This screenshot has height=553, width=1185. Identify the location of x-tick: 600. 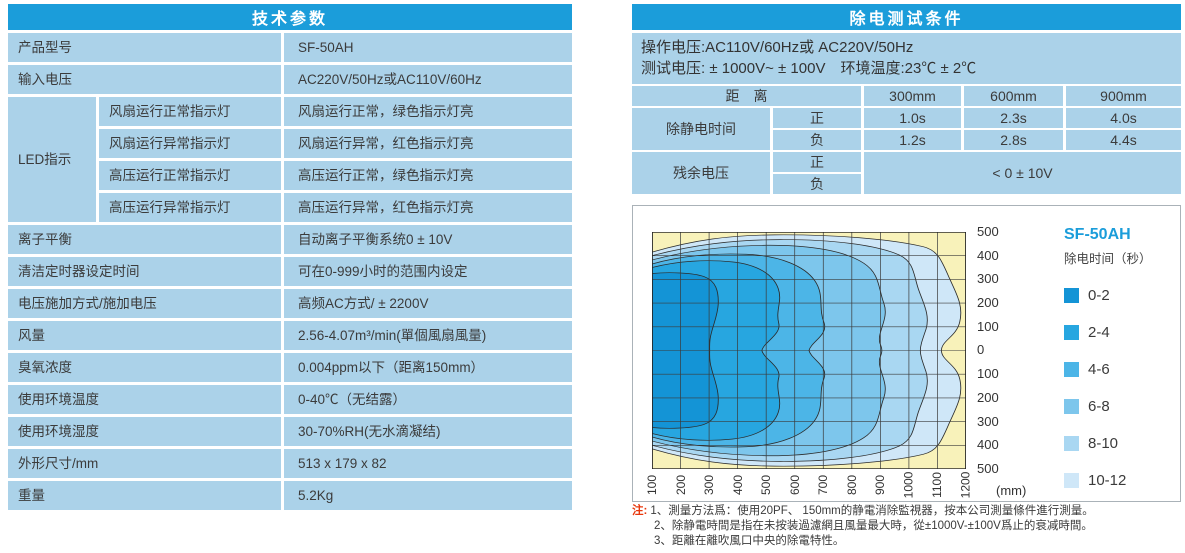
(794, 485).